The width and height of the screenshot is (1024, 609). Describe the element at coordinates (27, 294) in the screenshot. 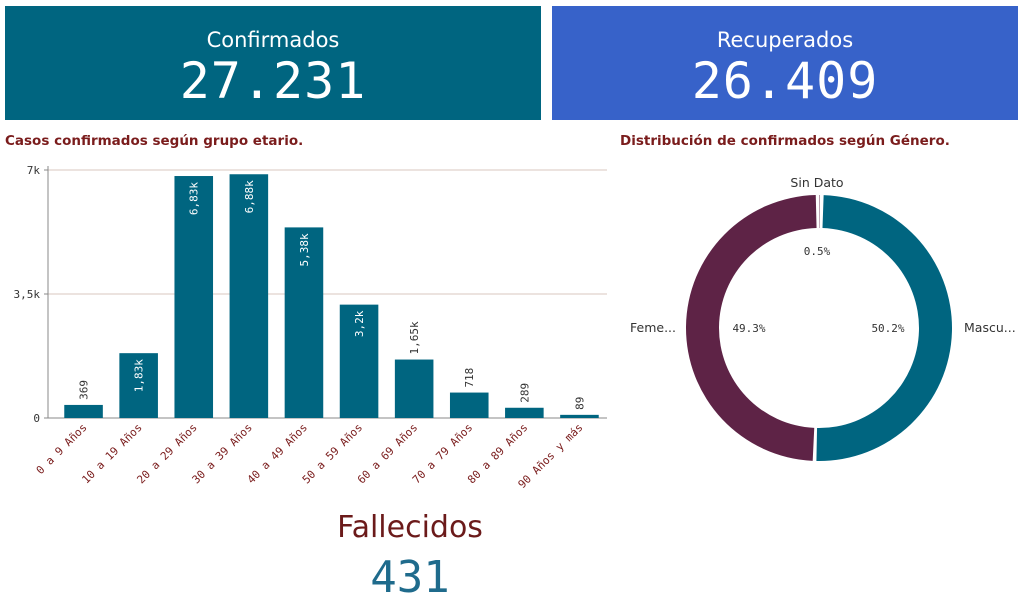

I see `y-tick-label: 3,5k` at that location.